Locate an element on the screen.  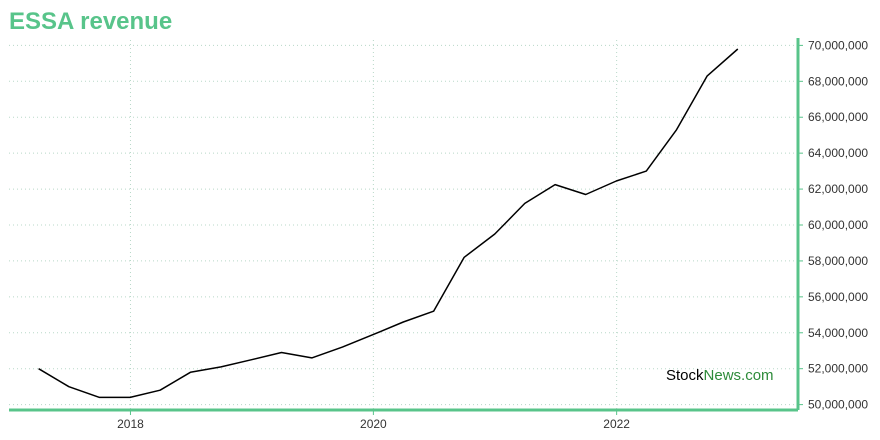
y-tick-label: 64,000,000 is located at coordinates (838, 153).